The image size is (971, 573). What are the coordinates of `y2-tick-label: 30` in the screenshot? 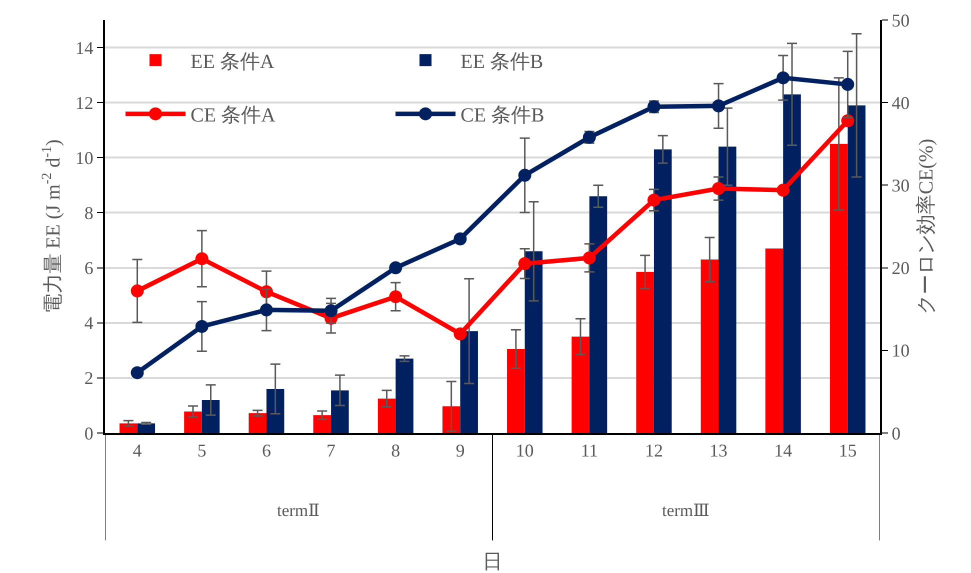 It's located at (901, 186).